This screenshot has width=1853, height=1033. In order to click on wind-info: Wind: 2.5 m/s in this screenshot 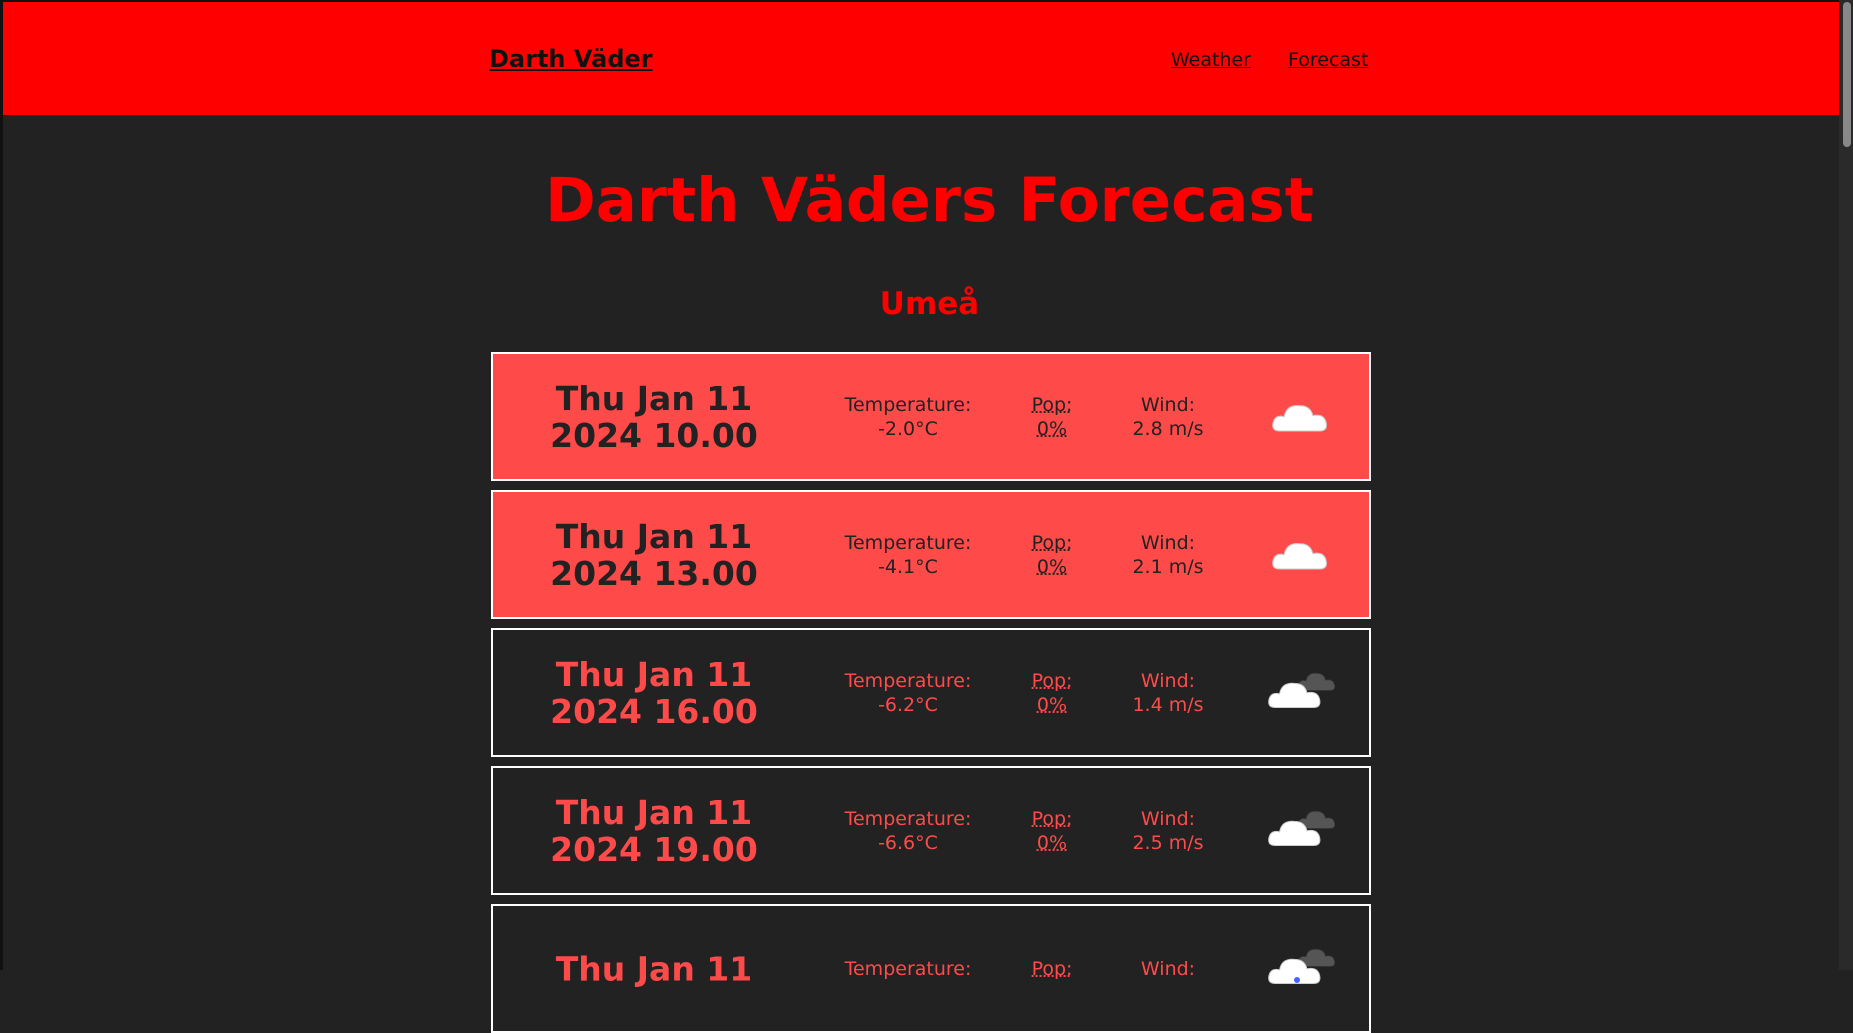, I will do `click(1167, 831)`.